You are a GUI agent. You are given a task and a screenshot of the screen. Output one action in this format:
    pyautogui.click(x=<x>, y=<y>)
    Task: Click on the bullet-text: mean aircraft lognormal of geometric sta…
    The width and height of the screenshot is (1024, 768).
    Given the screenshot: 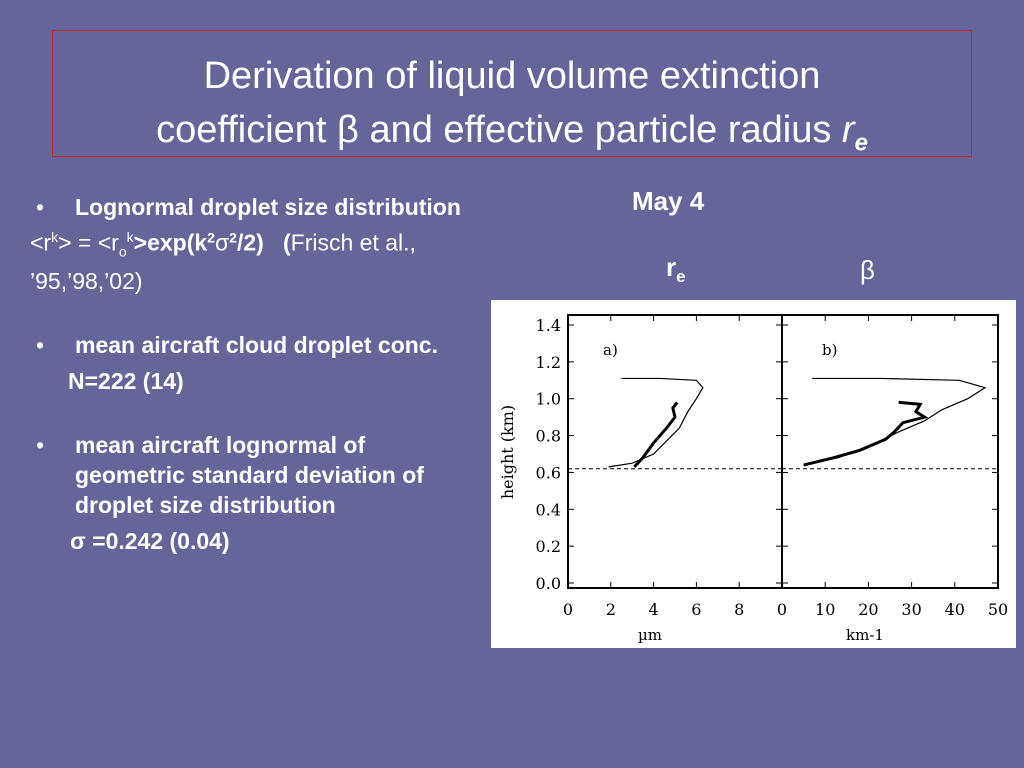 What is the action you would take?
    pyautogui.click(x=249, y=475)
    